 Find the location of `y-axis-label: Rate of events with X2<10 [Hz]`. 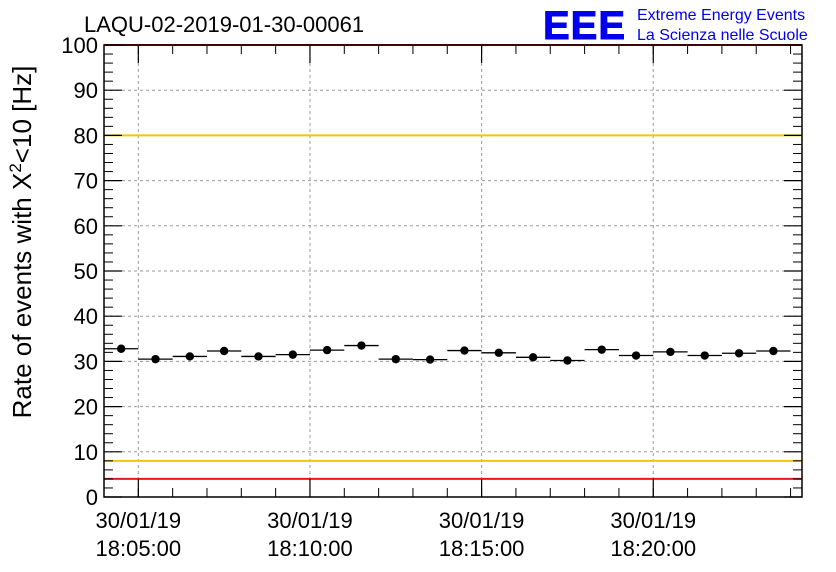

y-axis-label: Rate of events with X2<10 [Hz] is located at coordinates (21, 242).